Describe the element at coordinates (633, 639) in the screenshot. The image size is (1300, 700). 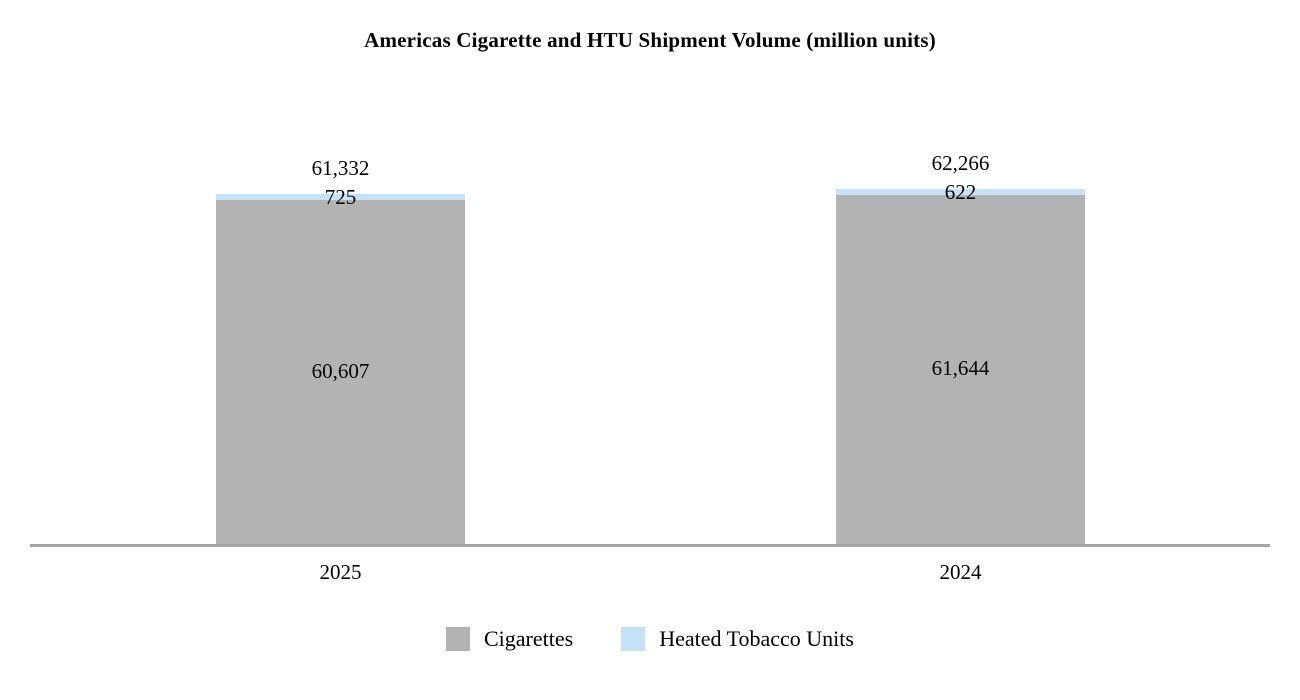
I see `heated-tobacco-units-swatch-icon` at that location.